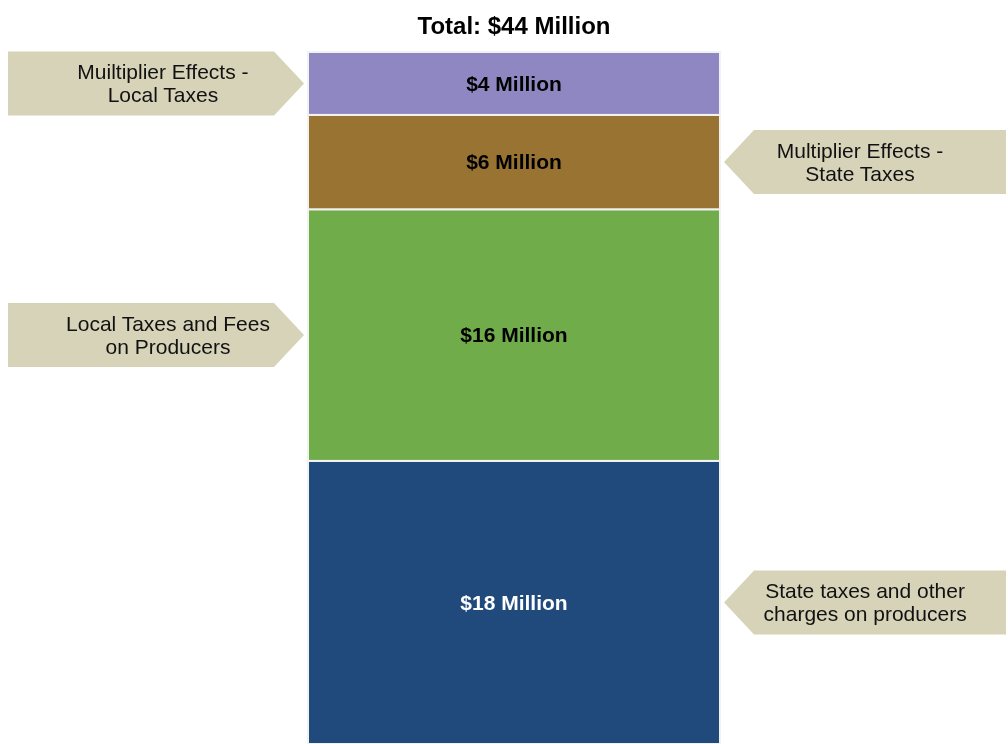 The width and height of the screenshot is (1008, 744). I want to click on data-label: $4 Million, so click(514, 83).